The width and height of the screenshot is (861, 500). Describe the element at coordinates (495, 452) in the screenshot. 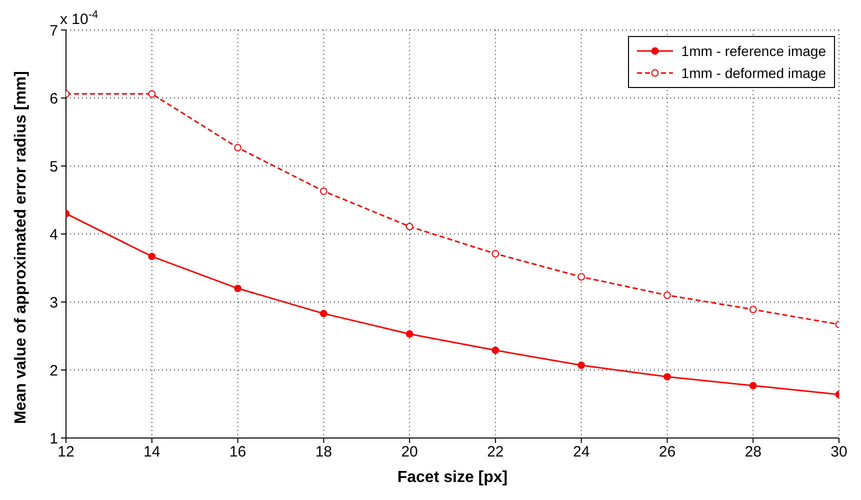

I see `x-tick-label: 22` at that location.